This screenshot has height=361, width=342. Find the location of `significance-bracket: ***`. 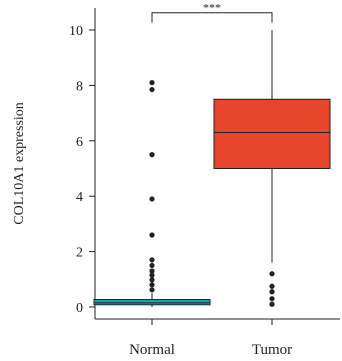

significance-bracket: *** is located at coordinates (212, 12).